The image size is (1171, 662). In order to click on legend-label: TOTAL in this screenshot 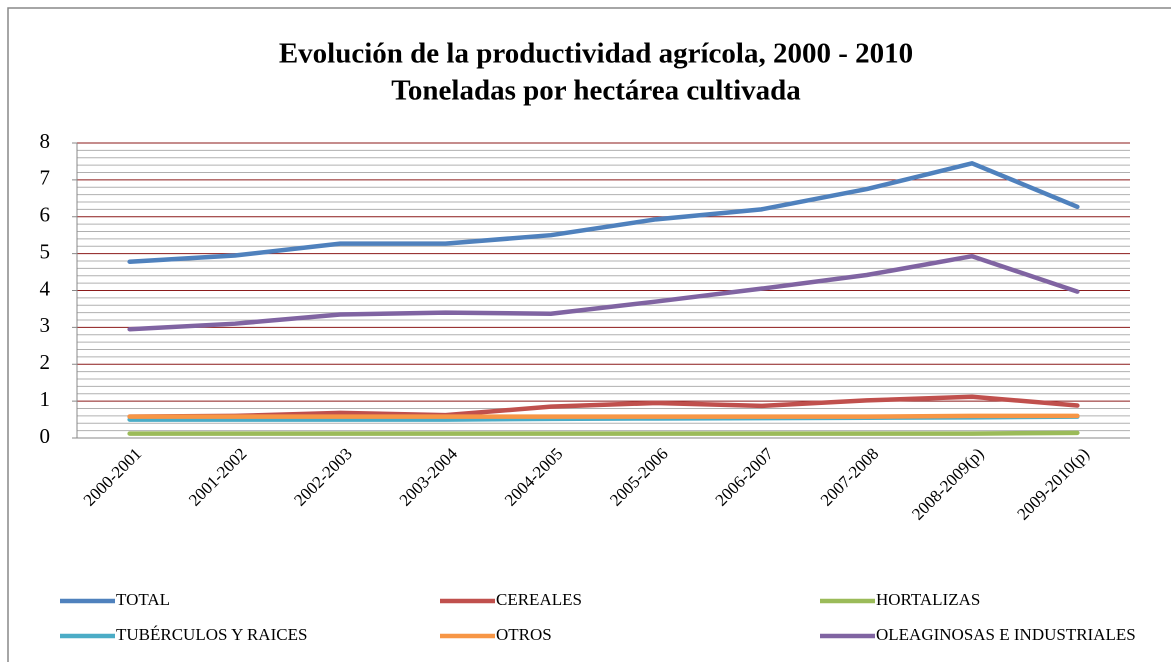, I will do `click(143, 599)`.